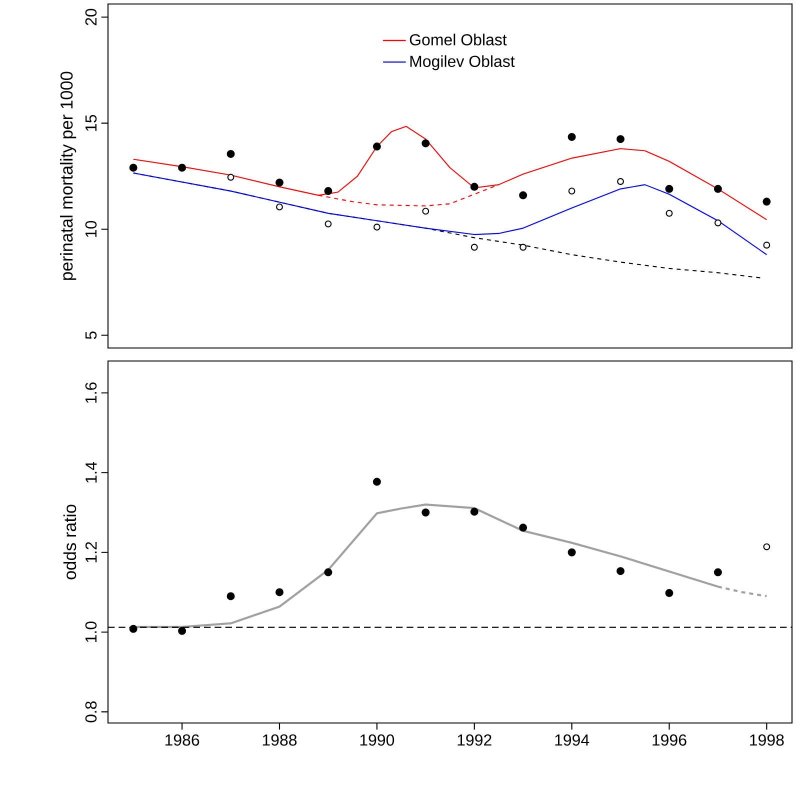  I want to click on y-axis-title: perinatal mortality per 1000, so click(68, 176).